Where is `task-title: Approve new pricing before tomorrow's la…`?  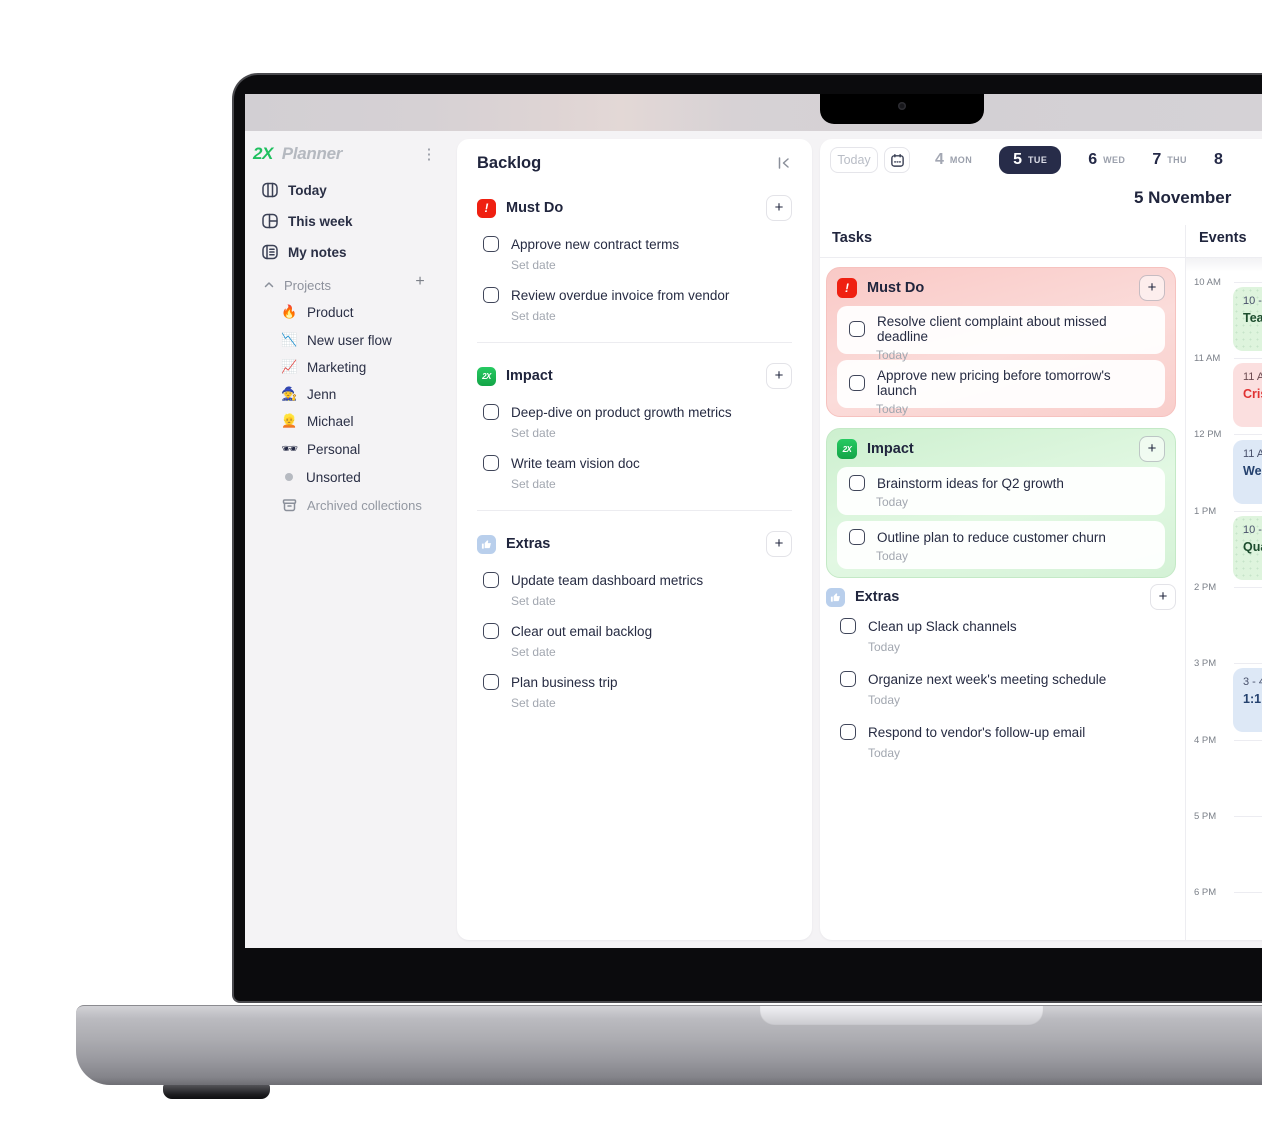 task-title: Approve new pricing before tomorrow's la… is located at coordinates (994, 383).